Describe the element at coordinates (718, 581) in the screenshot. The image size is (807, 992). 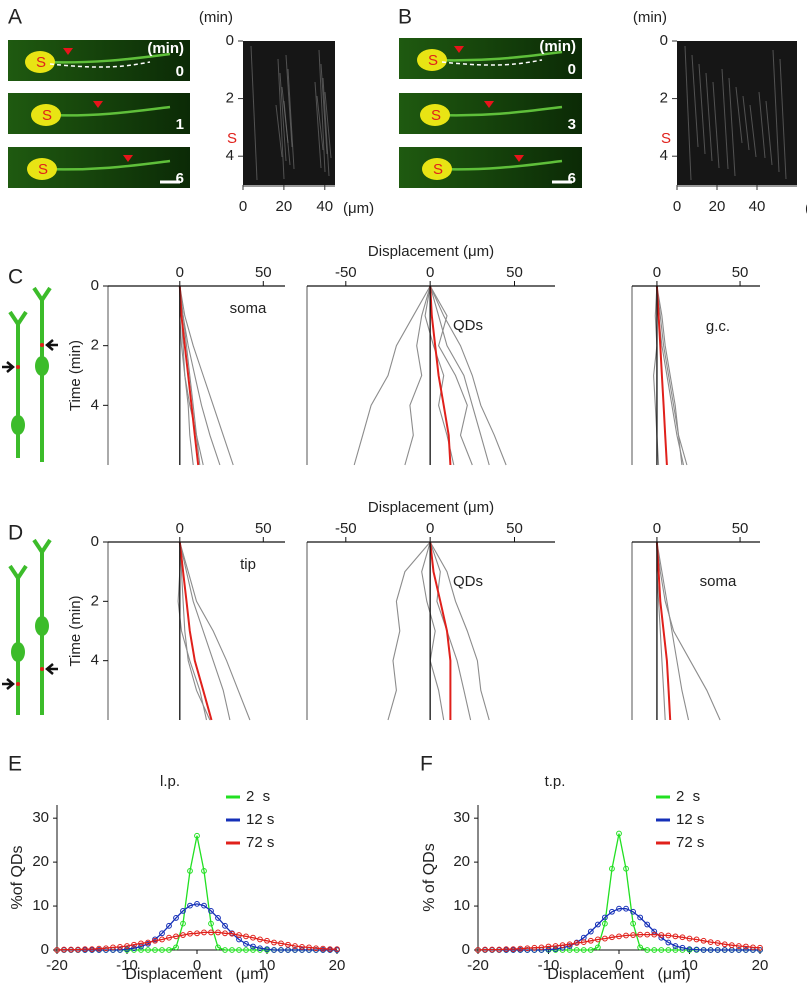
I see `panel-title: soma` at that location.